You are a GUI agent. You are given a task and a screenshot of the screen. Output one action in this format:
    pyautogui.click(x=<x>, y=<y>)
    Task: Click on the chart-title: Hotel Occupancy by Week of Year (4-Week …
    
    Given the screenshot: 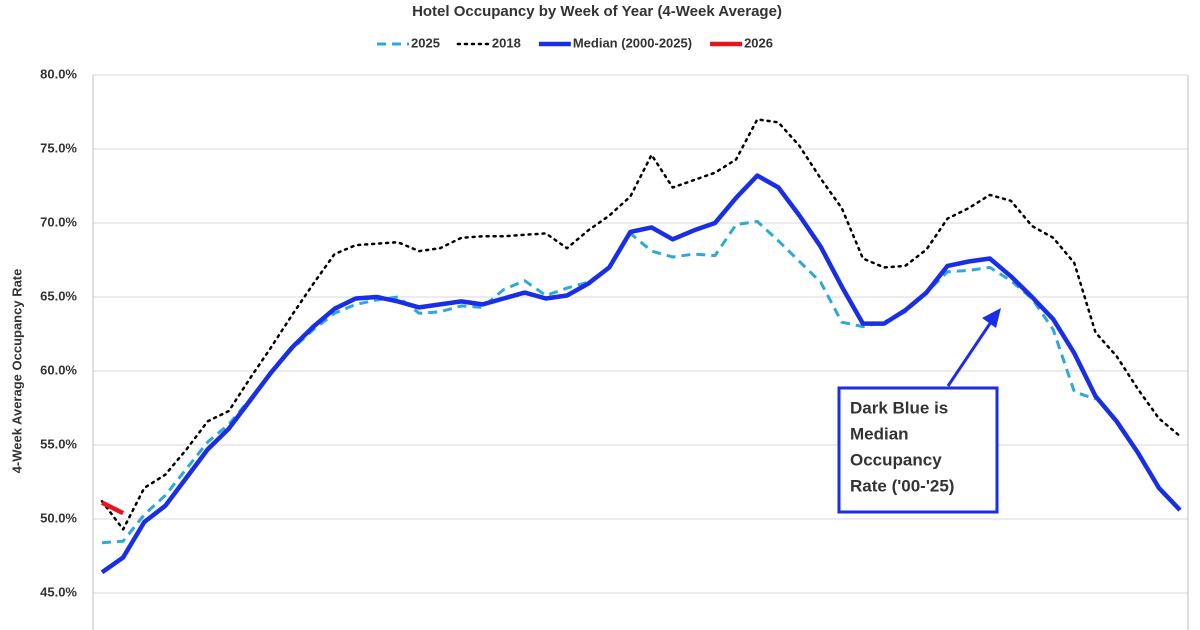 What is the action you would take?
    pyautogui.click(x=597, y=11)
    